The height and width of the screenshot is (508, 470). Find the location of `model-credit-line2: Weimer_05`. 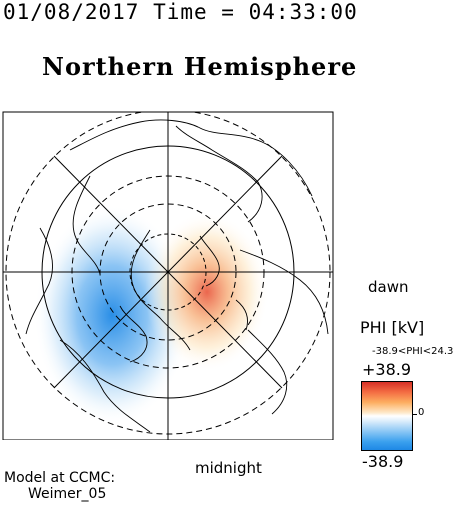

model-credit-line2: Weimer_05 is located at coordinates (67, 494).